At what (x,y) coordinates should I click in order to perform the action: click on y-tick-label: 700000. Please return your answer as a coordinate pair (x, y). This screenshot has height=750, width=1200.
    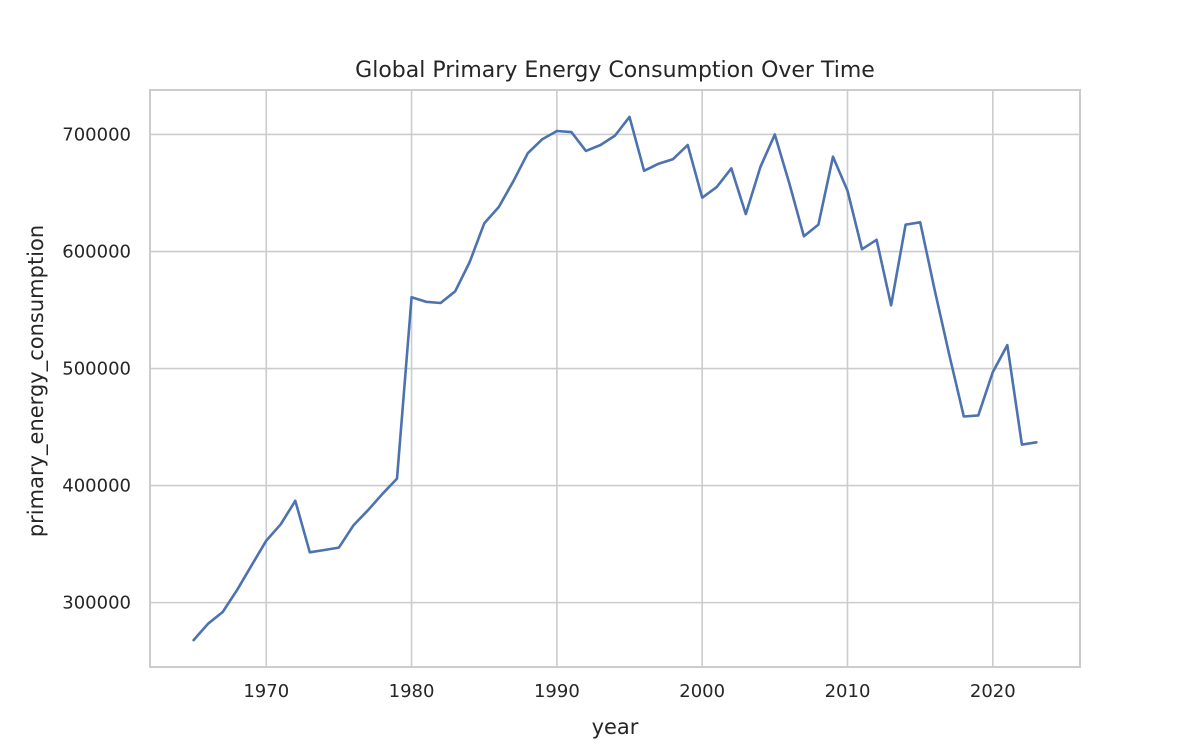
    Looking at the image, I should click on (96, 134).